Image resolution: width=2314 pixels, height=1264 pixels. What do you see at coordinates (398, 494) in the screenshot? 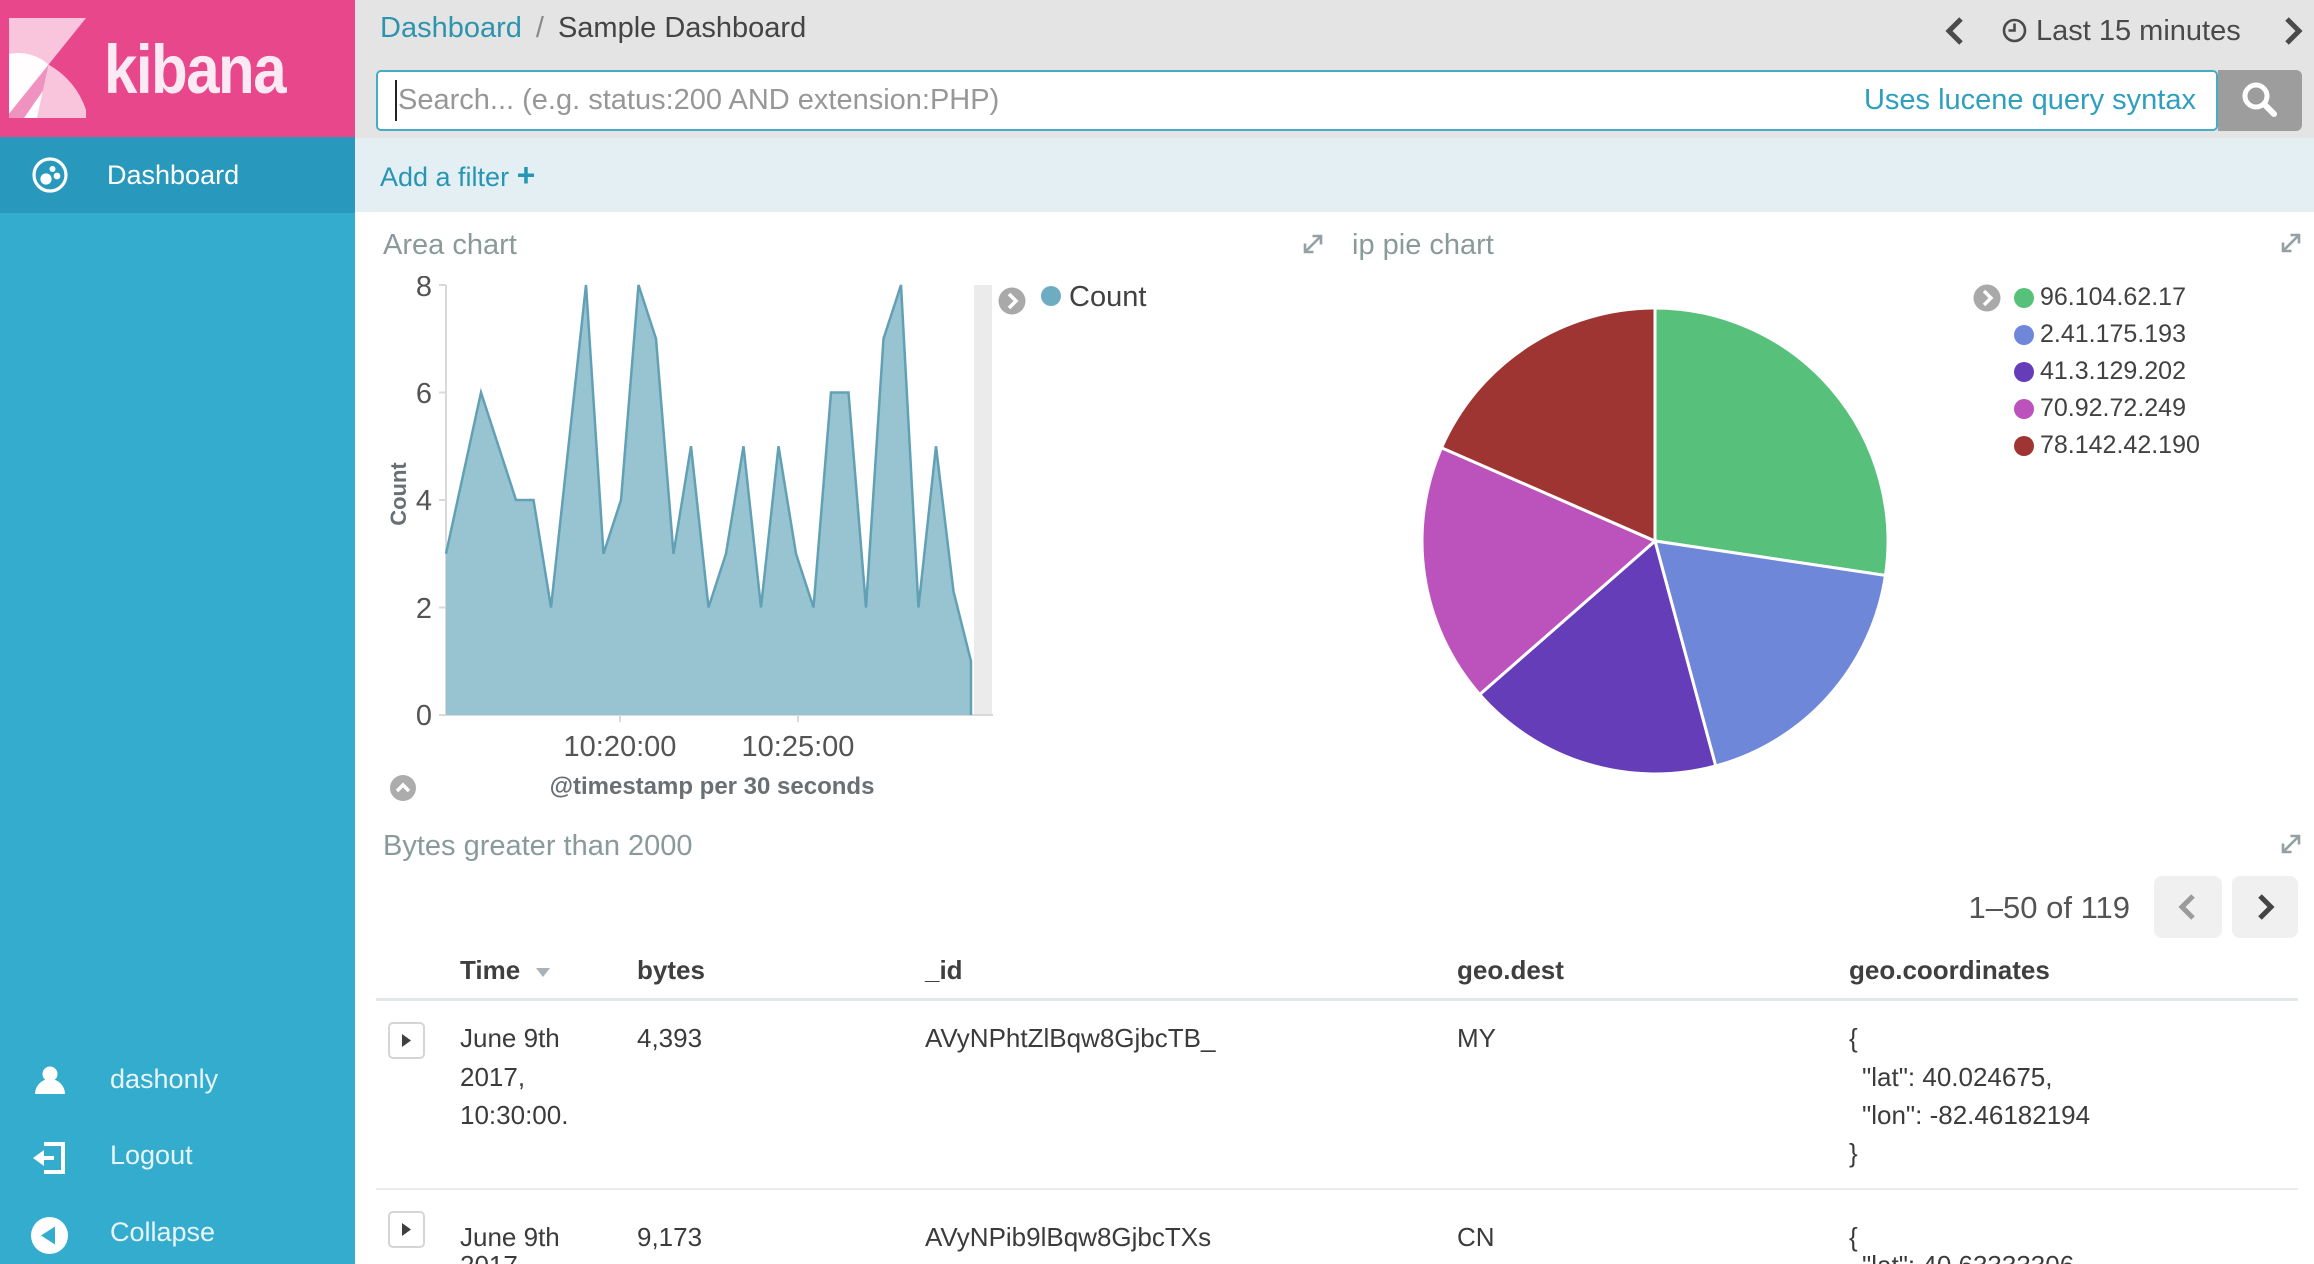
I see `svg-text: Count` at bounding box center [398, 494].